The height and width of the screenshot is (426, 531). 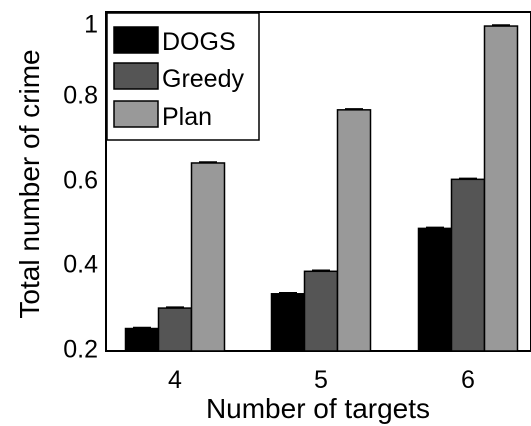 I want to click on legend: DOGS Greedy Plan, so click(x=183, y=76).